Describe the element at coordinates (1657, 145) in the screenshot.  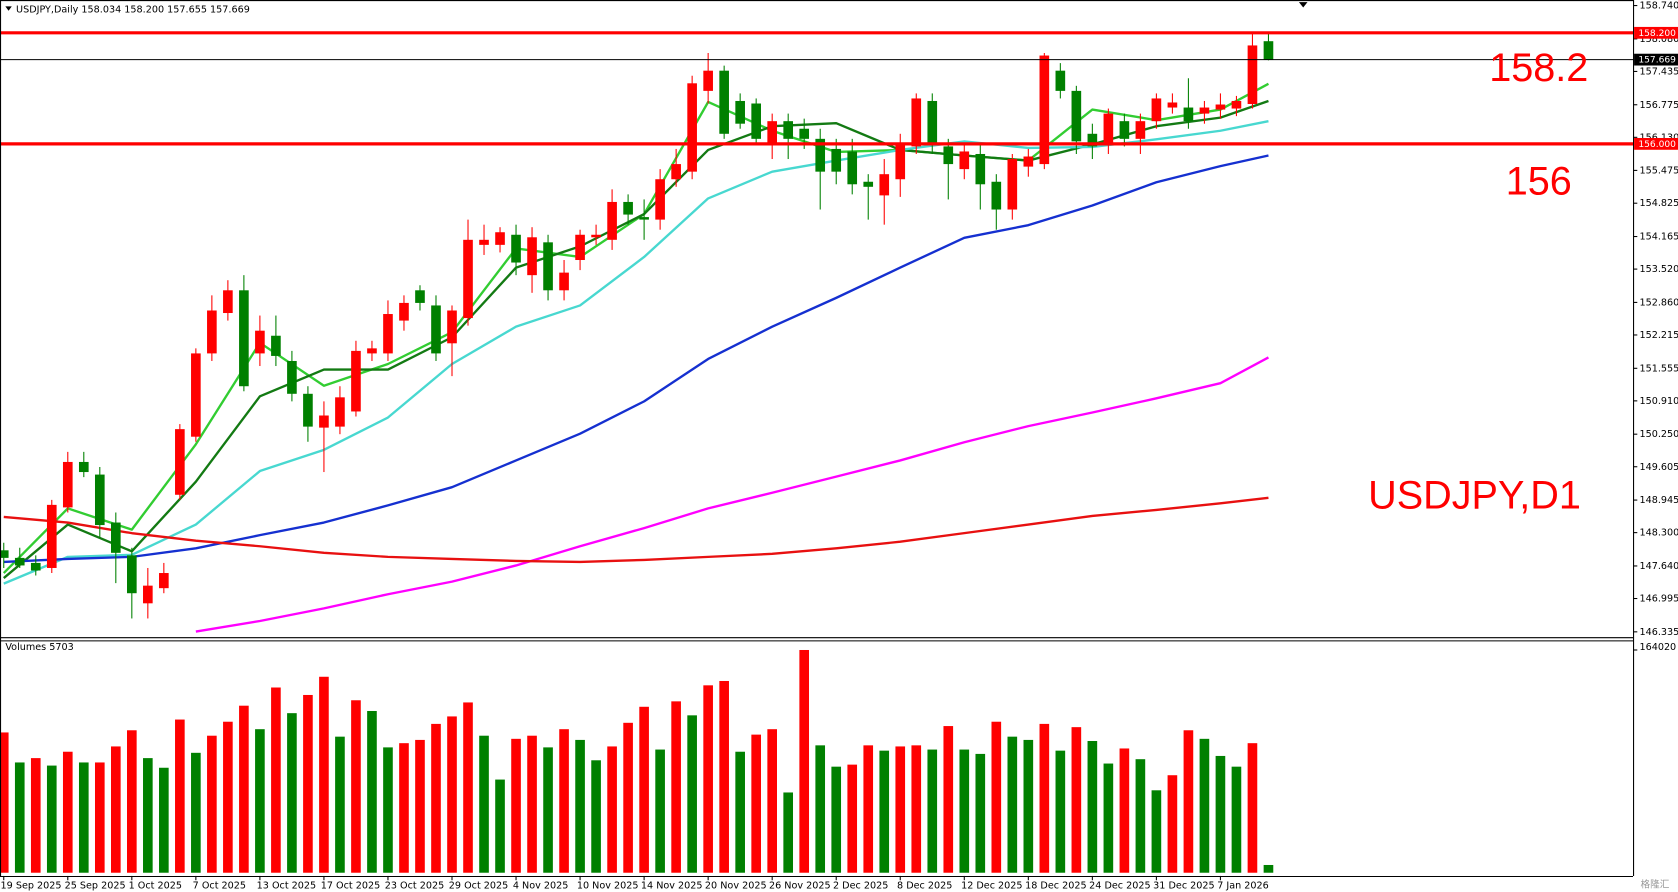
I see `level-tag-label: 156.000` at that location.